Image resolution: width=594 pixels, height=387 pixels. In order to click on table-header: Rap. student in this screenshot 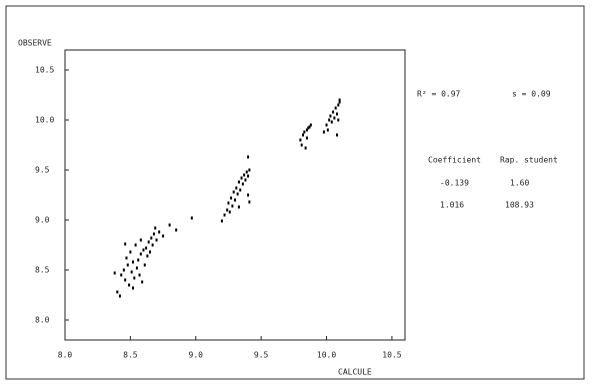, I will do `click(529, 160)`.